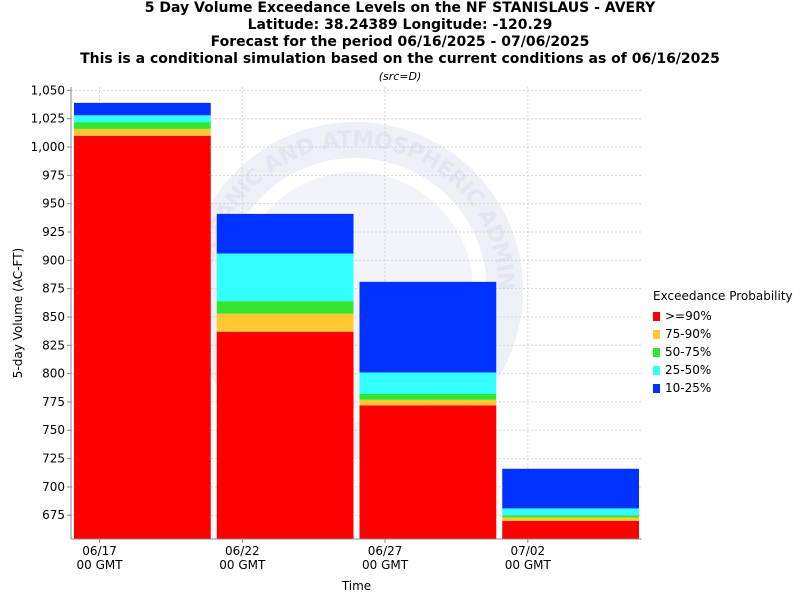  Describe the element at coordinates (53, 175) in the screenshot. I see `y-tick-label: 975` at that location.